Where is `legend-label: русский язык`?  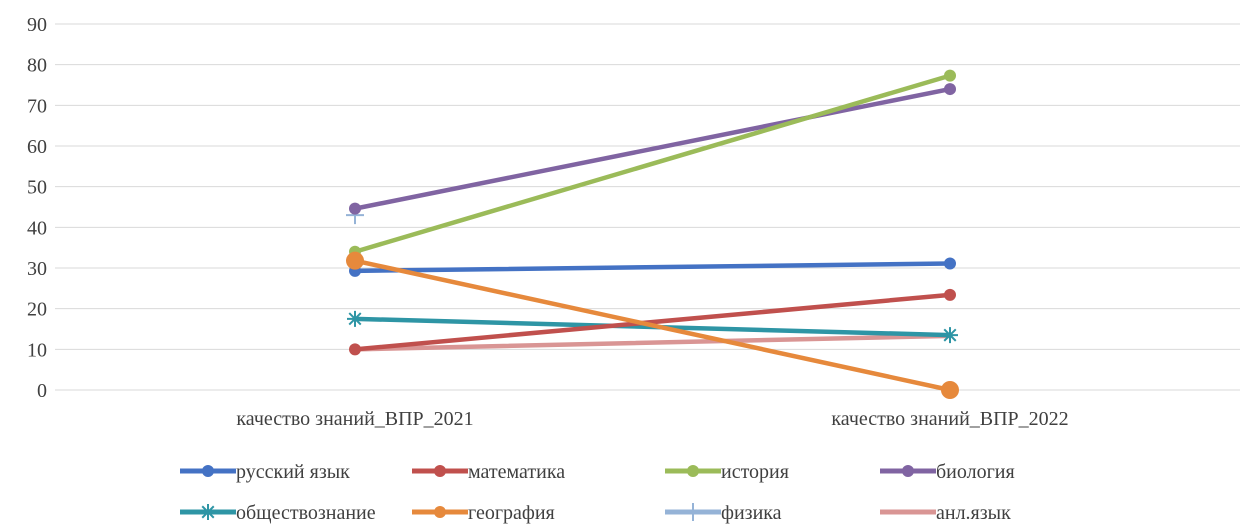 legend-label: русский язык is located at coordinates (293, 472).